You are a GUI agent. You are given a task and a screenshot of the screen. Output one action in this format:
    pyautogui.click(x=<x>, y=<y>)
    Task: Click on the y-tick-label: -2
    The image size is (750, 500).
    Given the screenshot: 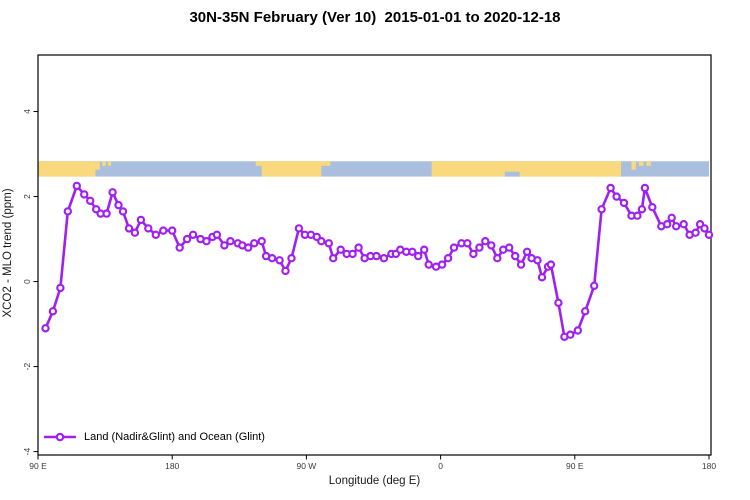 What is the action you would take?
    pyautogui.click(x=27, y=367)
    